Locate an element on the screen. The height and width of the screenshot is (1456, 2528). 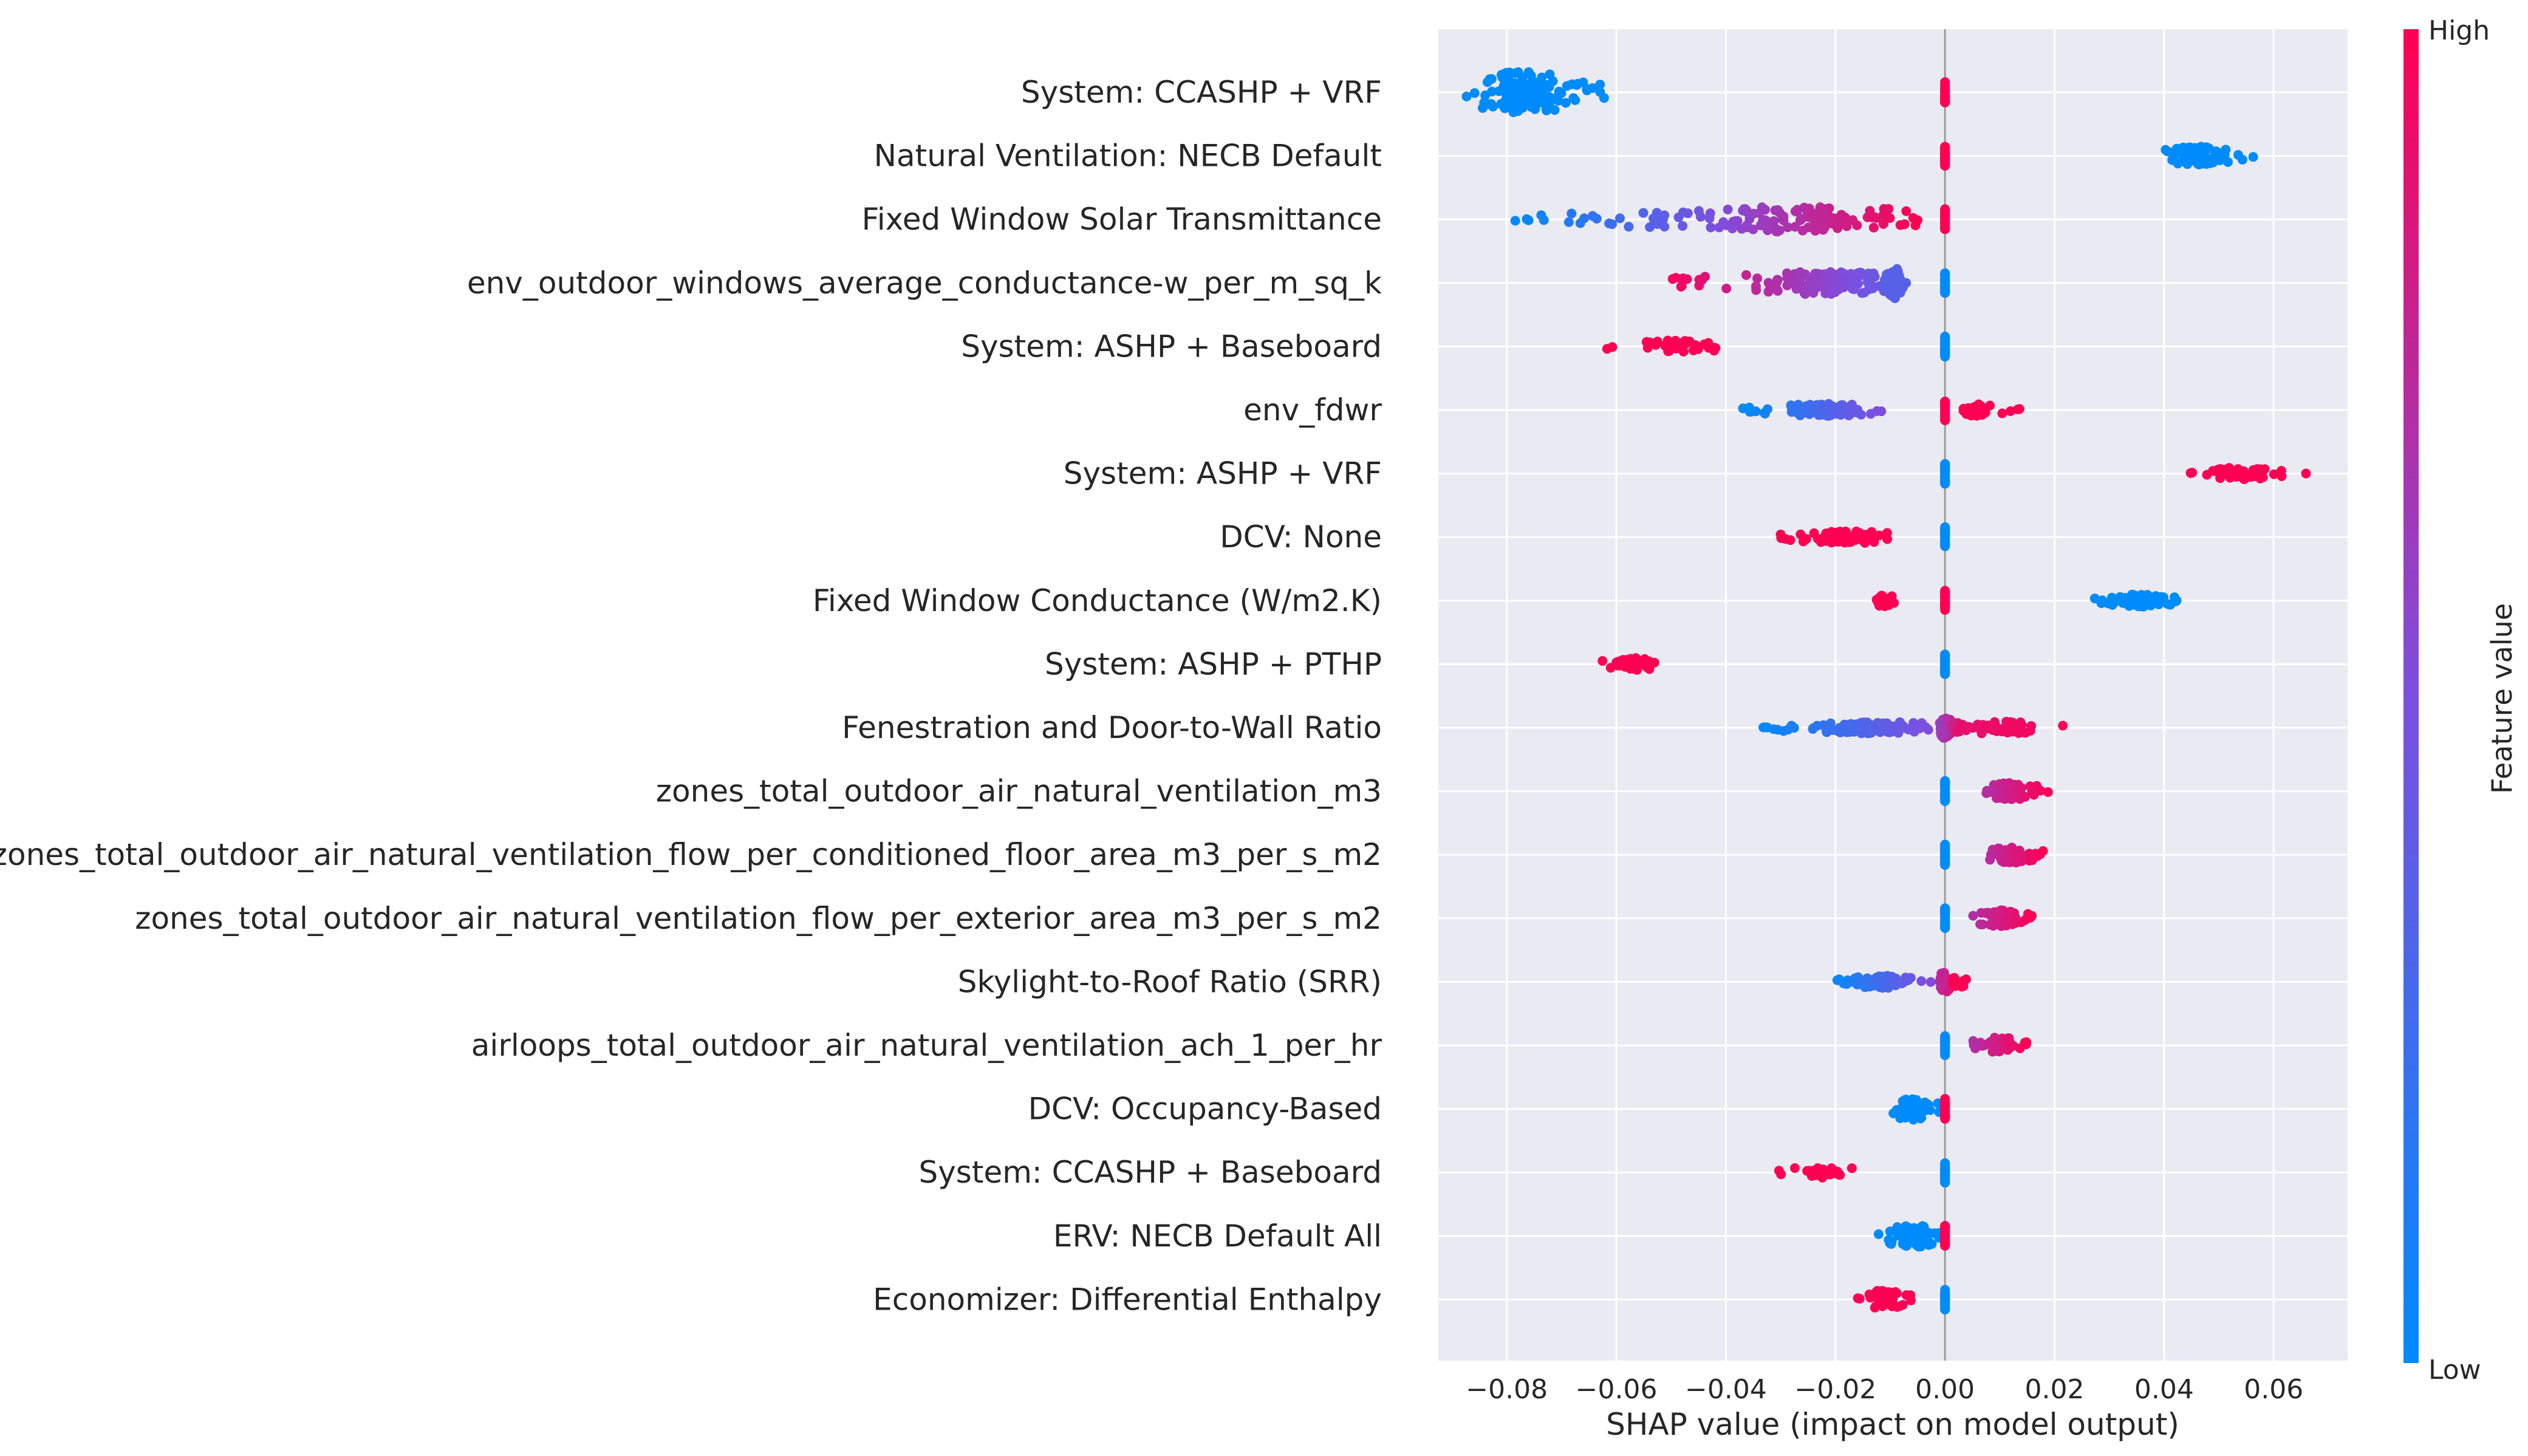
x-tick-label: −0.08 is located at coordinates (1507, 1389).